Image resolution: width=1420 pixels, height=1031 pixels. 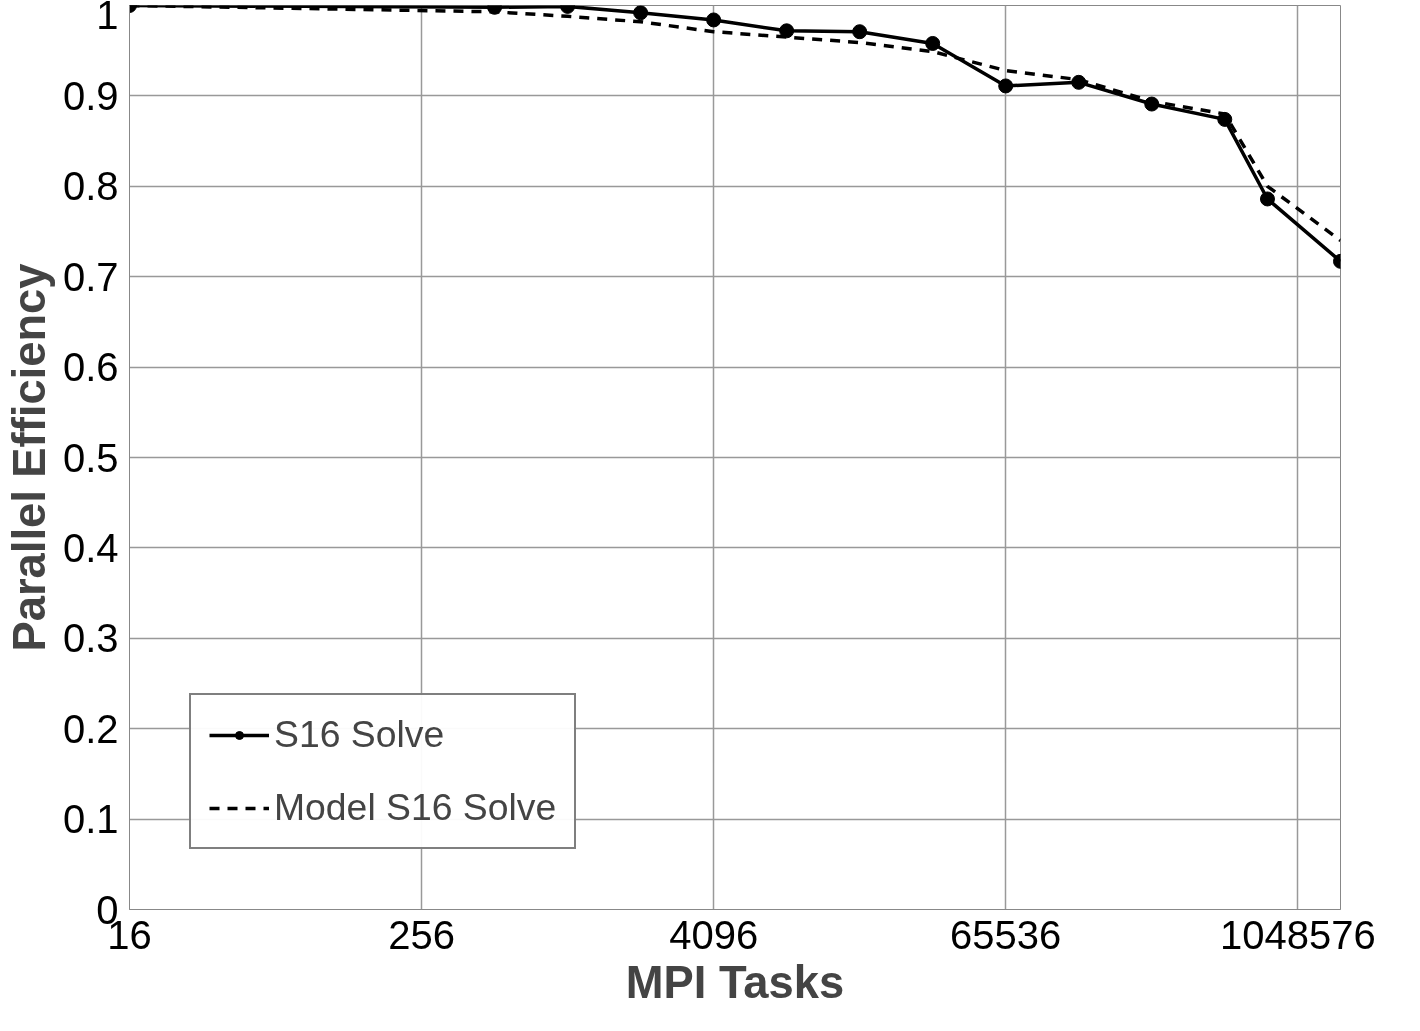 I want to click on y-axis-title: Parallel Efficiency, so click(x=29, y=457).